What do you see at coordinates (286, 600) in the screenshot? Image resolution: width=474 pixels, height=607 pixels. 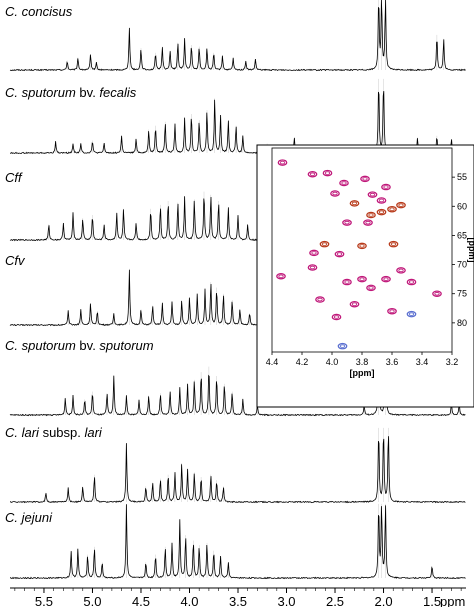 I see `x-tick-label: 3.0` at bounding box center [286, 600].